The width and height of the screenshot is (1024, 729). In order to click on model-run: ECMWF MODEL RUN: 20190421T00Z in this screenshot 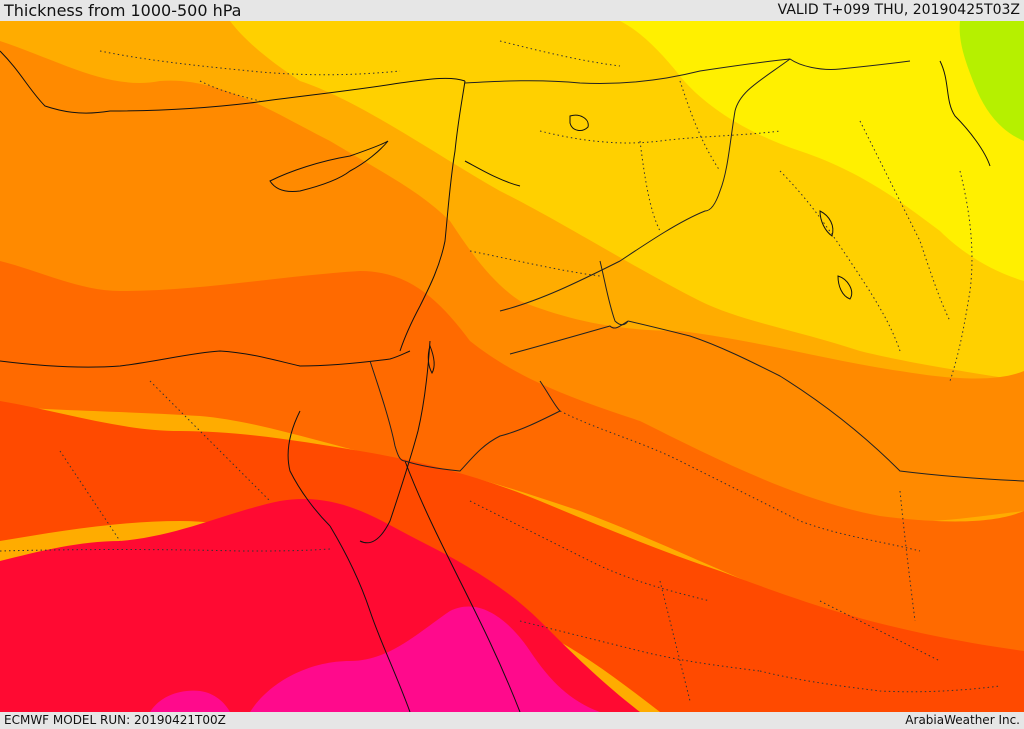, I will do `click(115, 720)`.